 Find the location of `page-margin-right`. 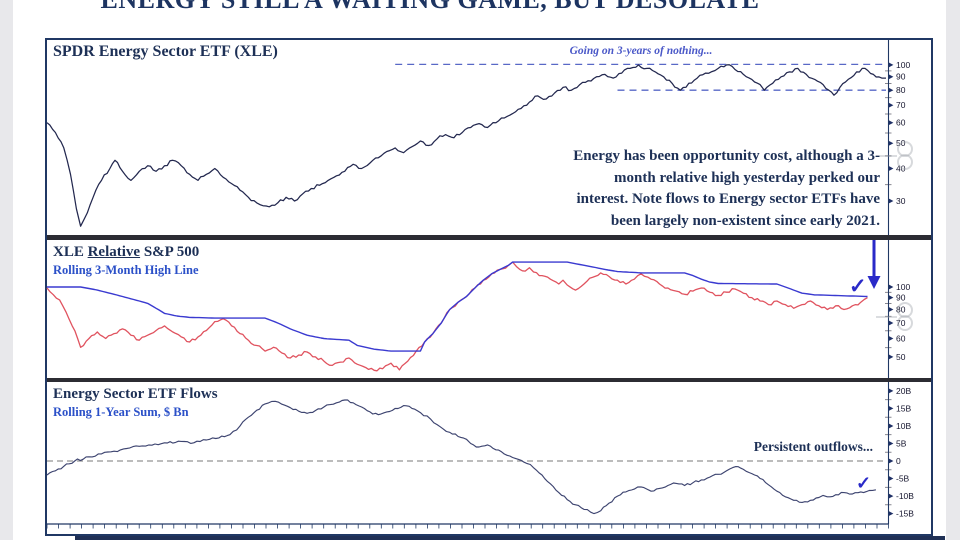

page-margin-right is located at coordinates (953, 270).